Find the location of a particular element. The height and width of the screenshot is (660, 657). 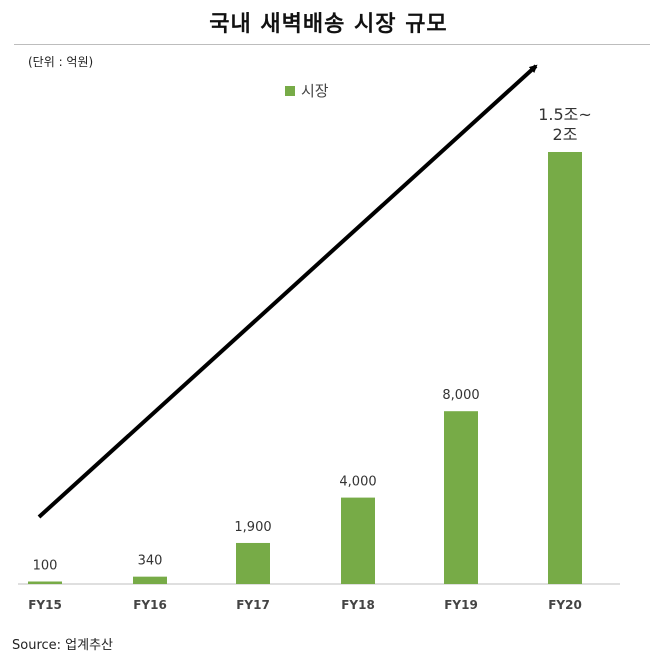

x-tick-label: FY16 is located at coordinates (150, 605).